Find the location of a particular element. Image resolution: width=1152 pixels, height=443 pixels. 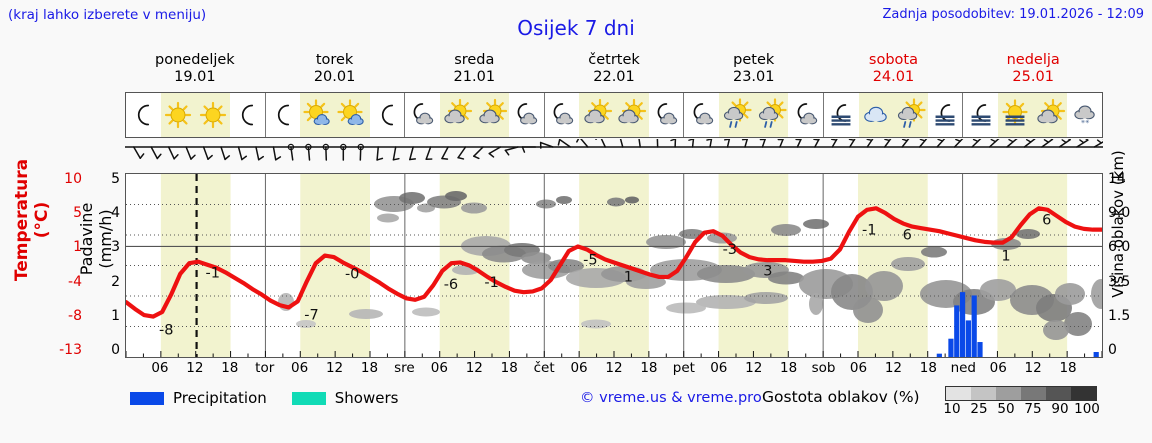

precipitation-legend-label: Precipitation is located at coordinates (220, 398).